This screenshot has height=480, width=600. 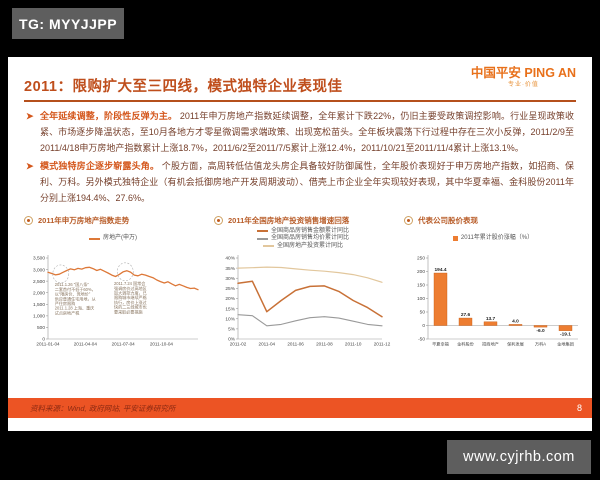 I want to click on svg-text: 1,500, so click(x=39, y=304).